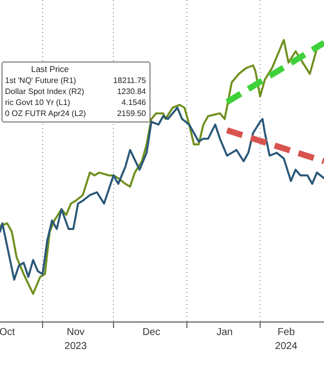 The height and width of the screenshot is (376, 324). Describe the element at coordinates (40, 80) in the screenshot. I see `annotation: 1st 'NQ' Future (R1)` at that location.